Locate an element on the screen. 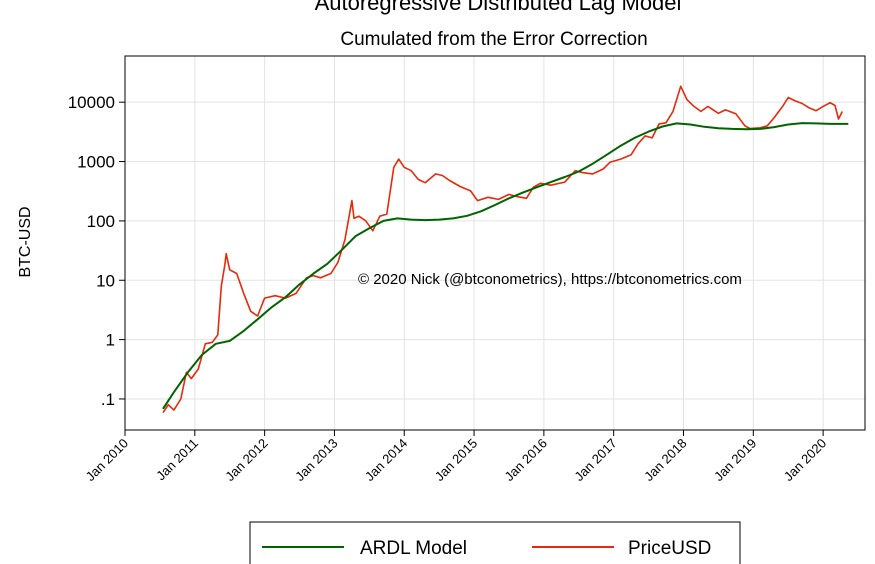 This screenshot has height=564, width=875. chart-subtitle: Cumulated from the Error Correction is located at coordinates (493, 39).